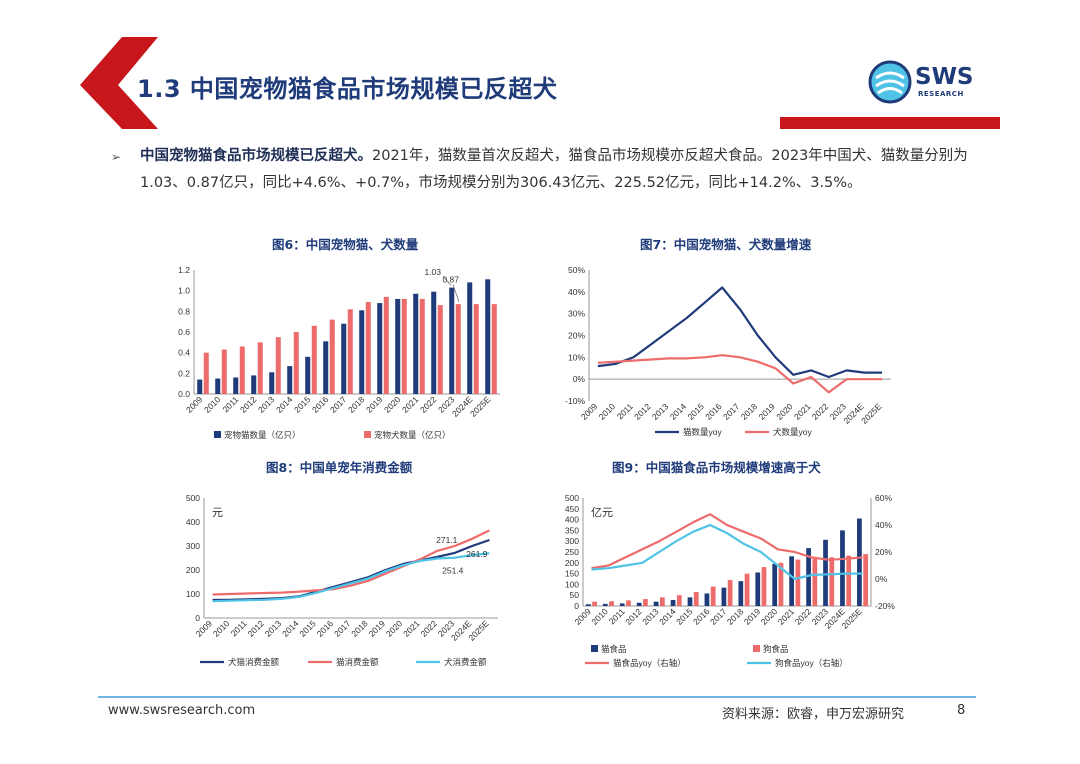 The height and width of the screenshot is (764, 1080). I want to click on y-tick-label: 0.2, so click(184, 373).